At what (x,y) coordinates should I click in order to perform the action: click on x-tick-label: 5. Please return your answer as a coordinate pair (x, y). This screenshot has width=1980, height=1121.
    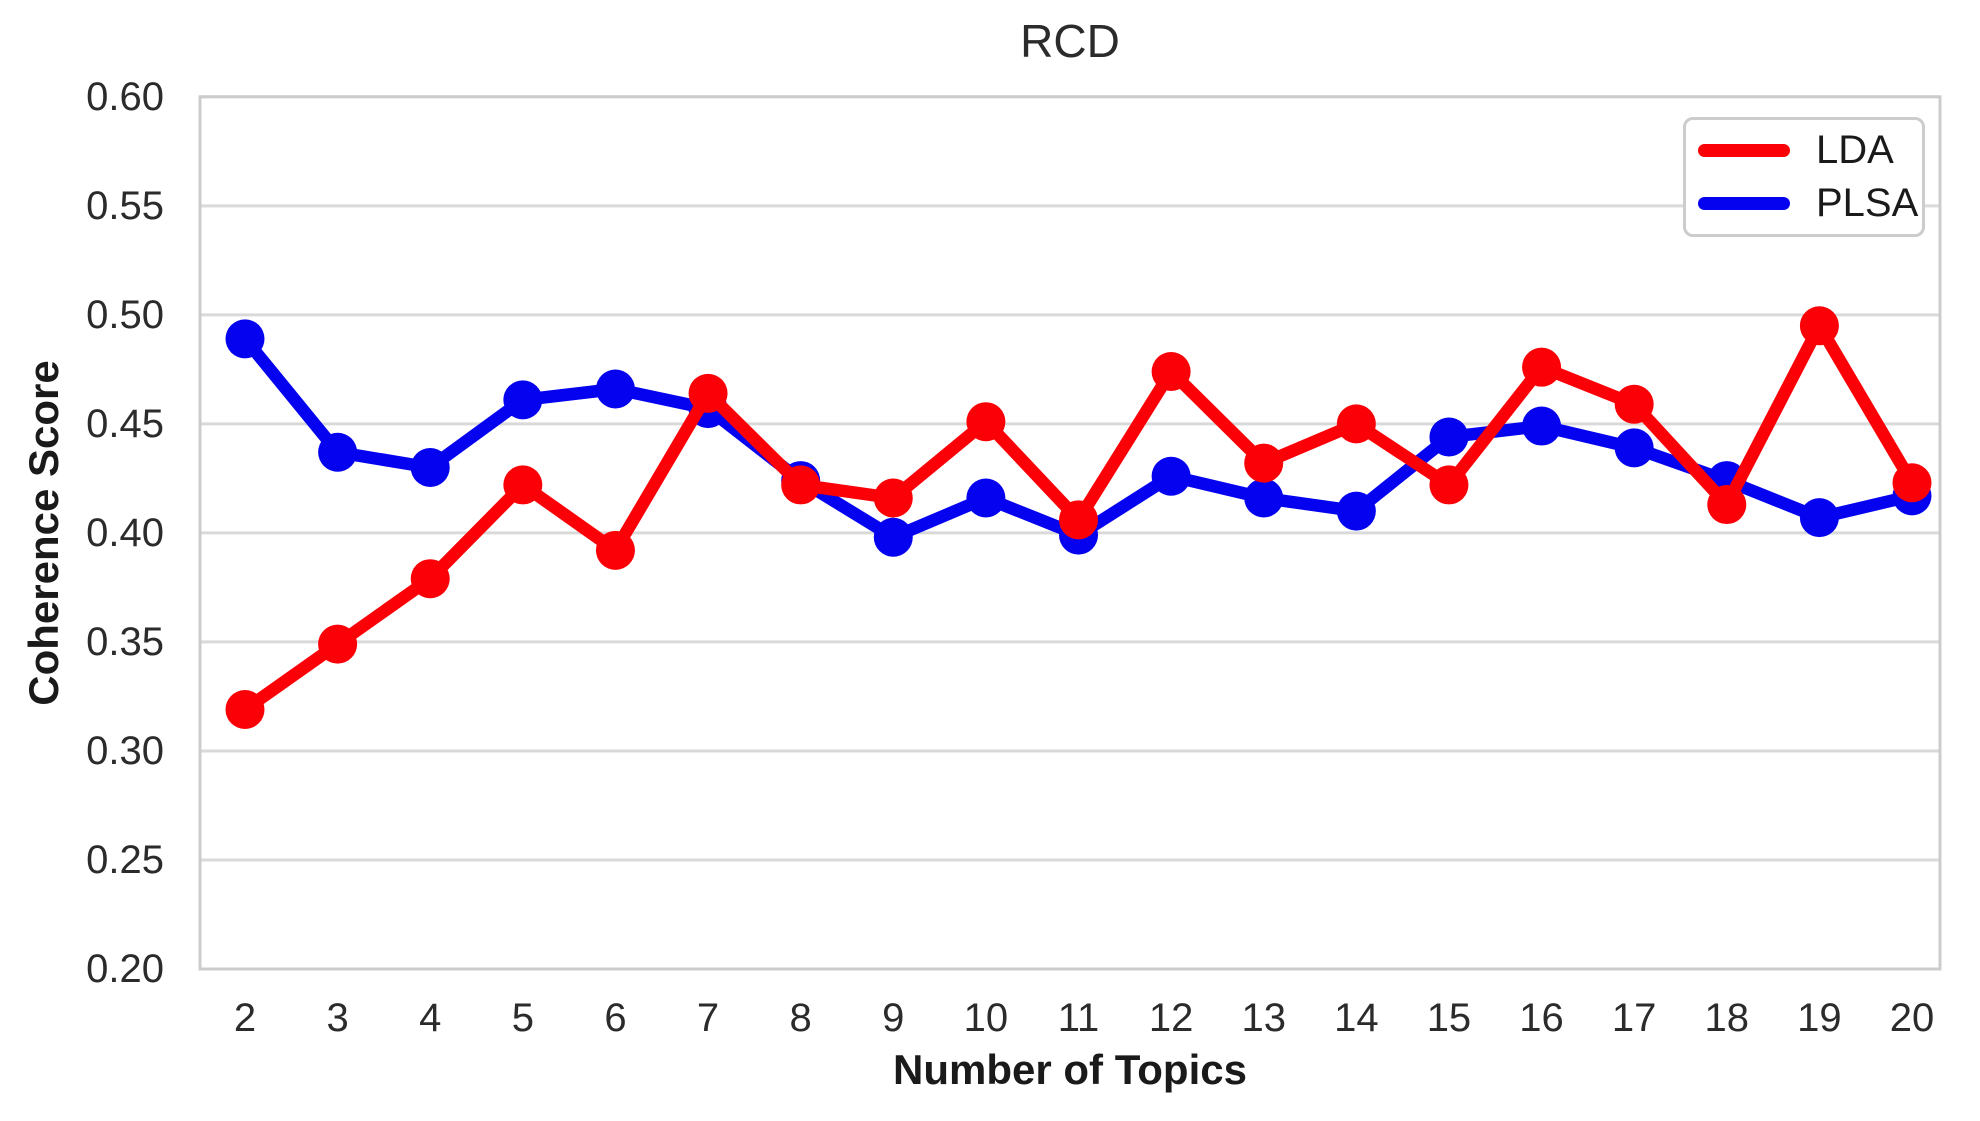
    Looking at the image, I should click on (522, 1018).